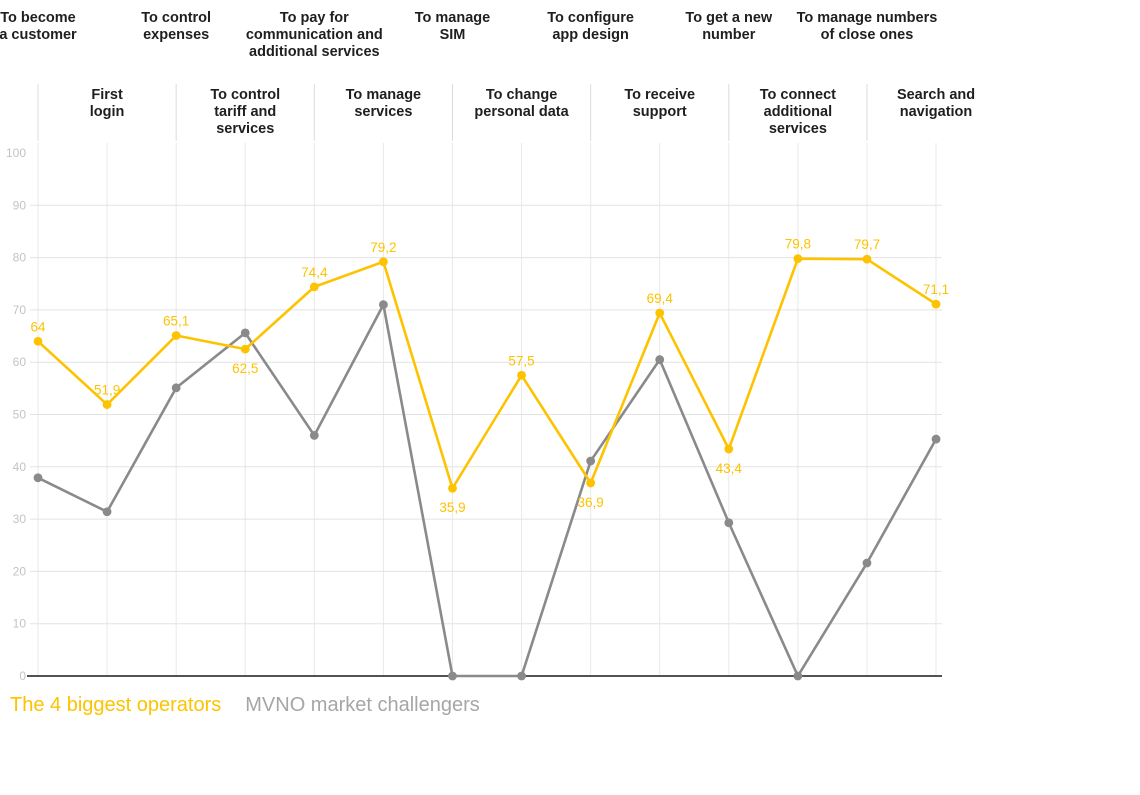  What do you see at coordinates (245, 112) in the screenshot?
I see `category-label: To control tariff and services` at bounding box center [245, 112].